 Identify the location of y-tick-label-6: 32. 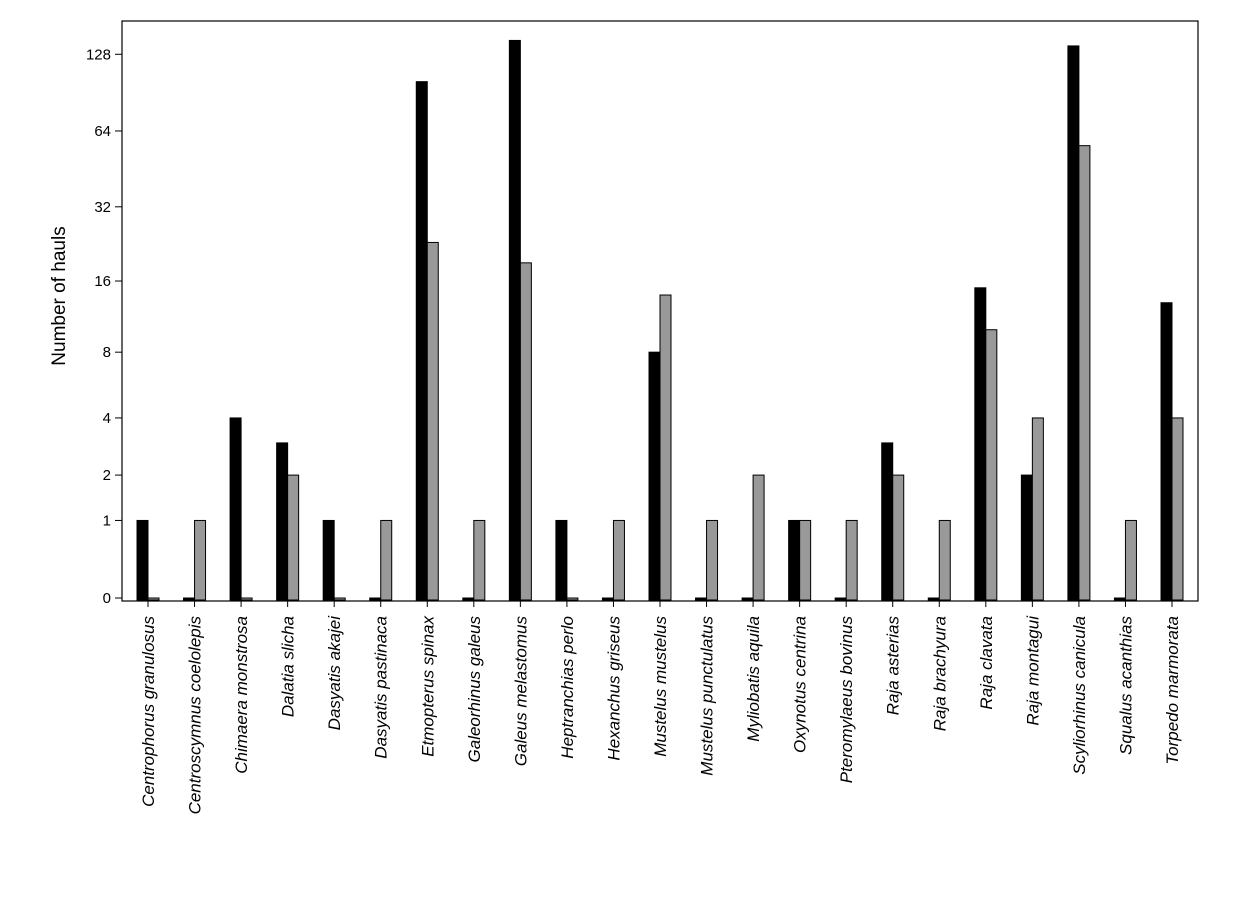
(102, 207).